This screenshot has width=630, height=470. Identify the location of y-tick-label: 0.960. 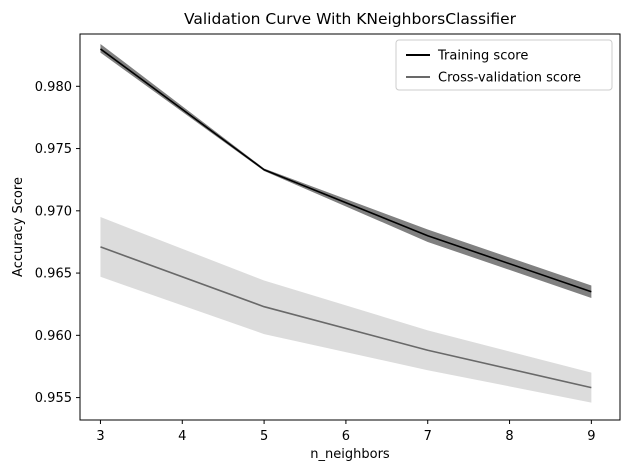
(53, 336).